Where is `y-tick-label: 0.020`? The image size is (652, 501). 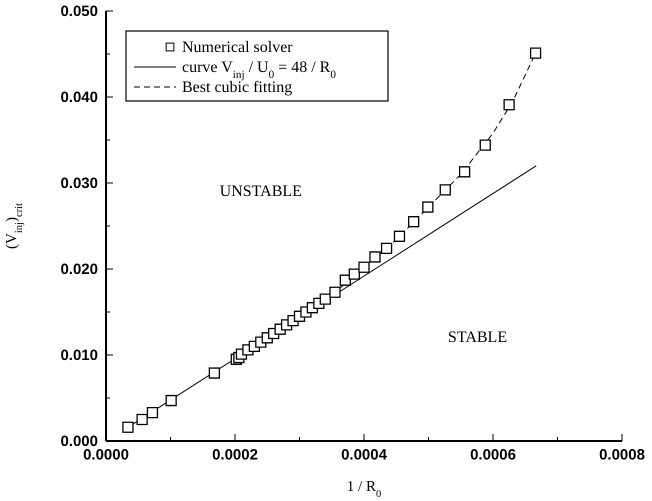
y-tick-label: 0.020 is located at coordinates (79, 269).